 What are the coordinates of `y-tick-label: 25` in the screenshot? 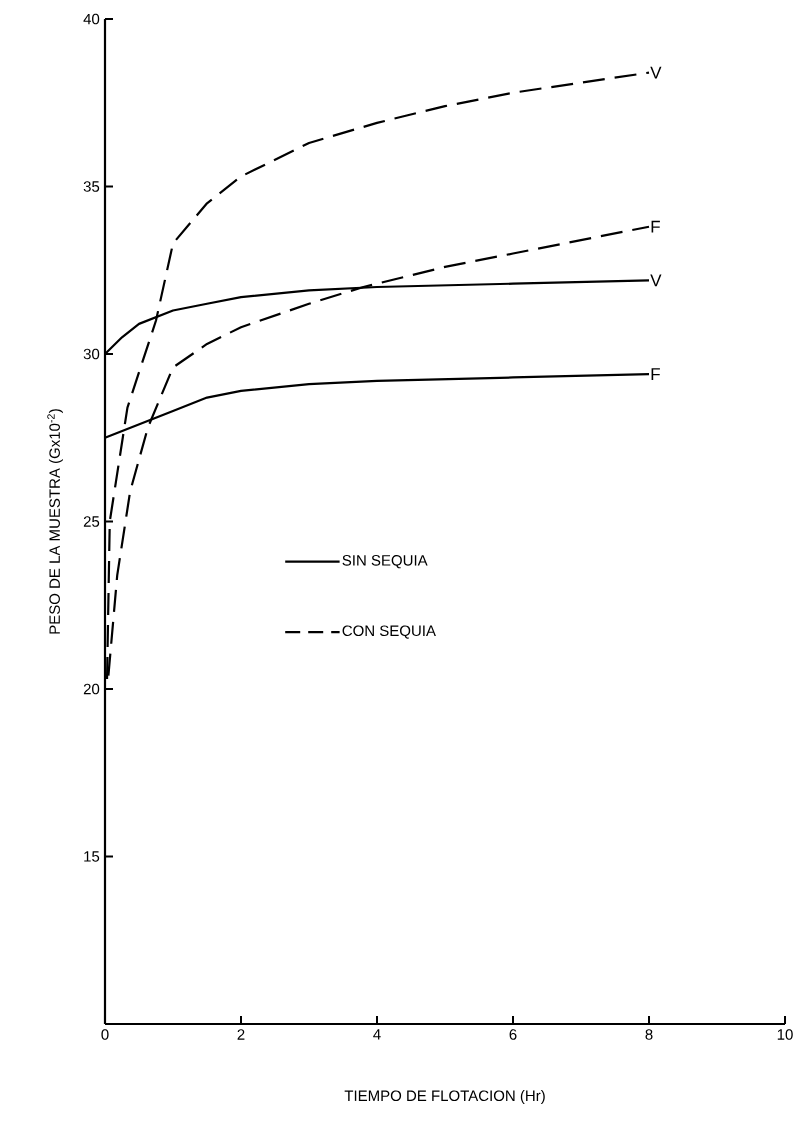 It's located at (91, 521).